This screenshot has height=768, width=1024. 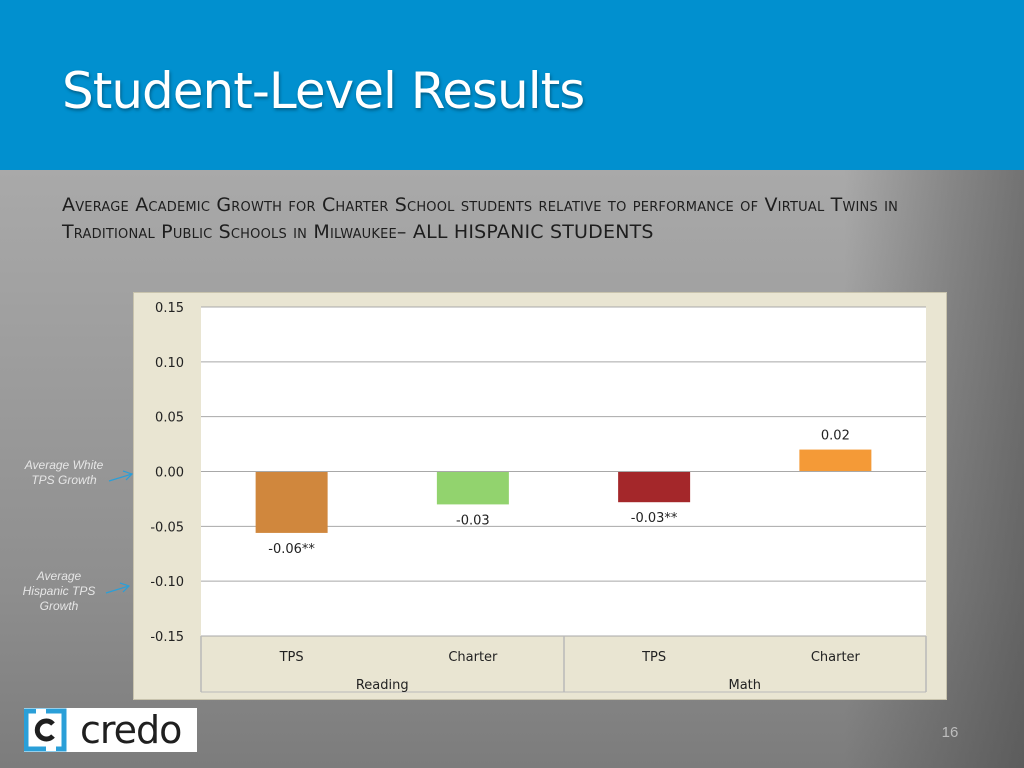 What do you see at coordinates (117, 589) in the screenshot?
I see `arrow-hispanic-tps` at bounding box center [117, 589].